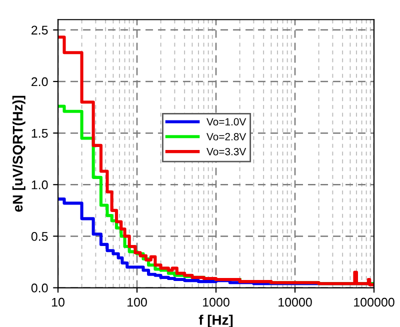 This screenshot has height=327, width=400. Describe the element at coordinates (216, 302) in the screenshot. I see `x-tick-label: 1000` at that location.